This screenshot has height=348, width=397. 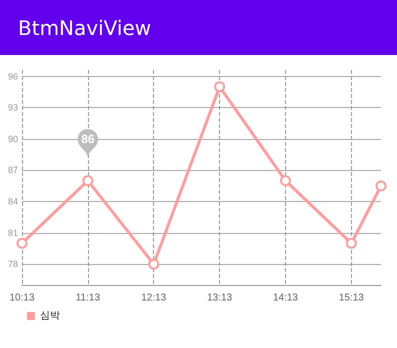 I want to click on legend-label: 심박, so click(x=50, y=316).